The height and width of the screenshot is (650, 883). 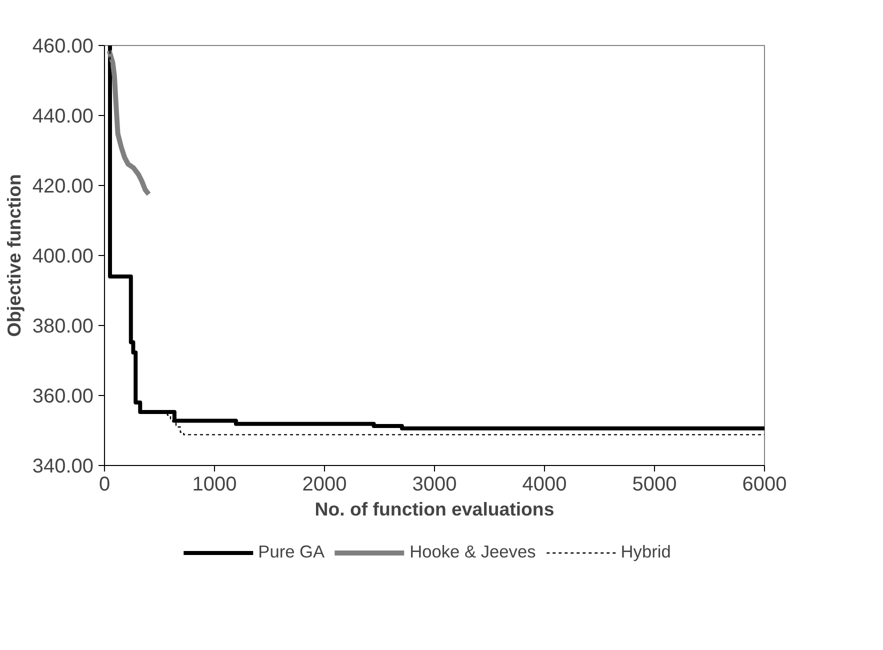 I want to click on legend-label: Hooke & Jeeves, so click(x=473, y=552).